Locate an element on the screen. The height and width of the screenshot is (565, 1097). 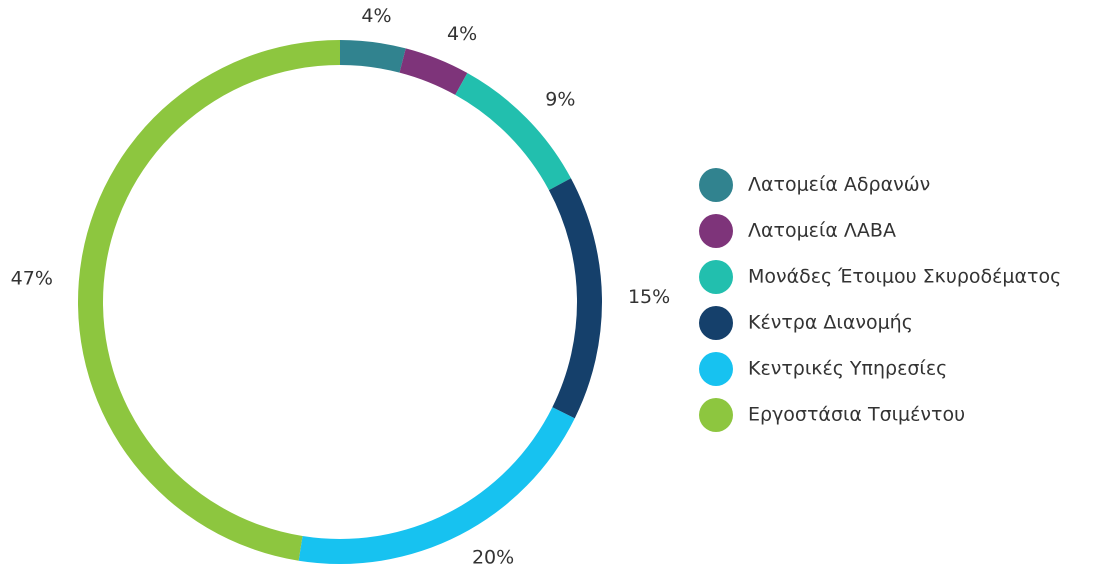
data-label: 47% is located at coordinates (32, 279).